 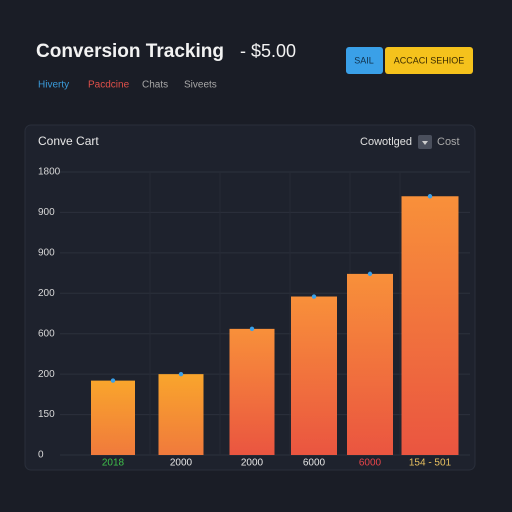 What do you see at coordinates (41, 455) in the screenshot?
I see `y-tick-label: 0` at bounding box center [41, 455].